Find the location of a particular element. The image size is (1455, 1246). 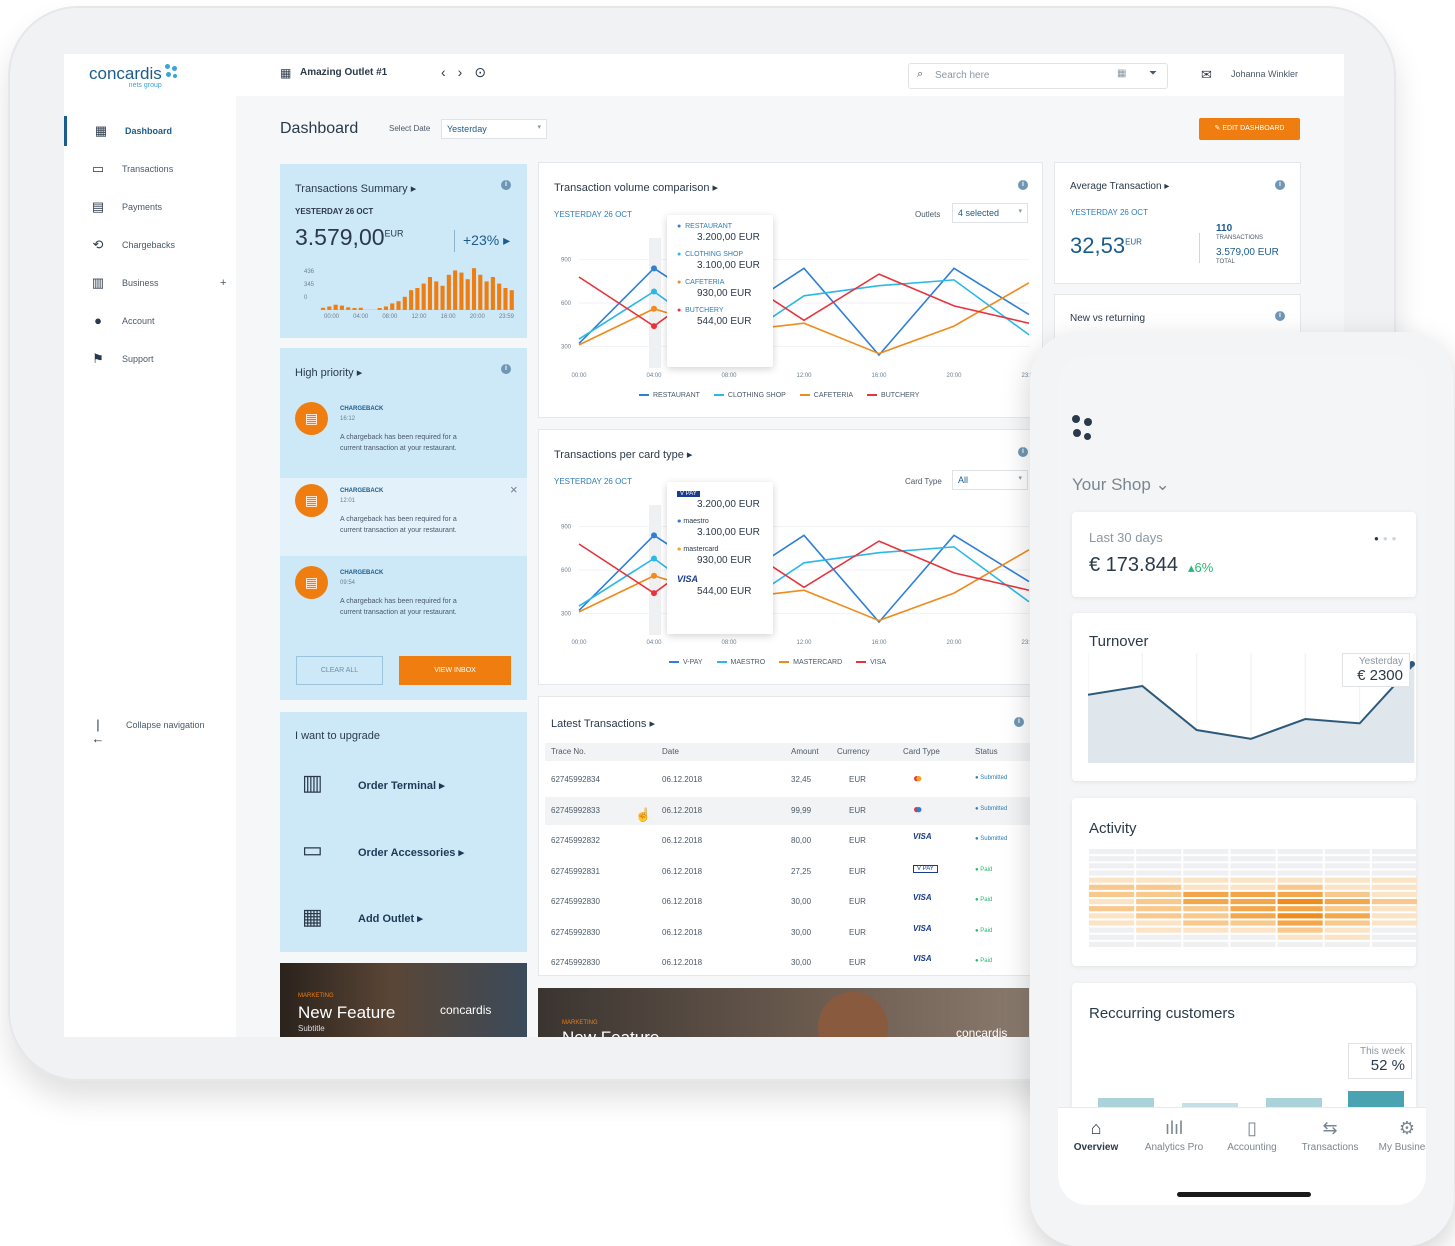

cell-amount: 27,25 is located at coordinates (801, 871).